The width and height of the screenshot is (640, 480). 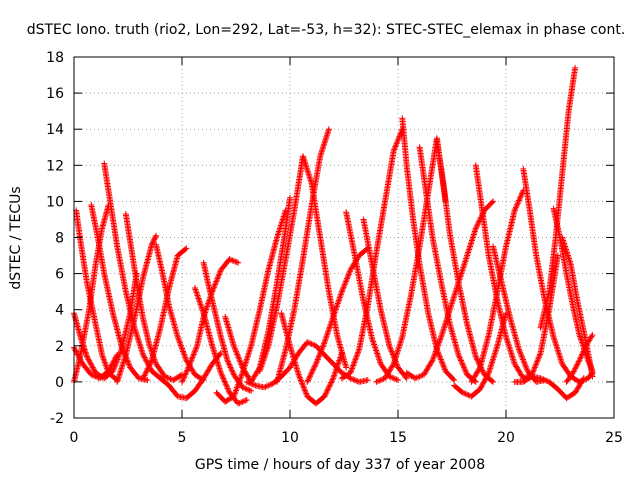 What do you see at coordinates (59, 275) in the screenshot?
I see `y-tick-label: 6` at bounding box center [59, 275].